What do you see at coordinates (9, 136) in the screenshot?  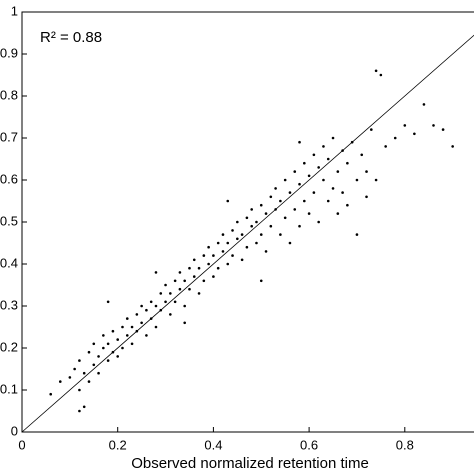 I see `y-tick-label: 0.7` at bounding box center [9, 136].